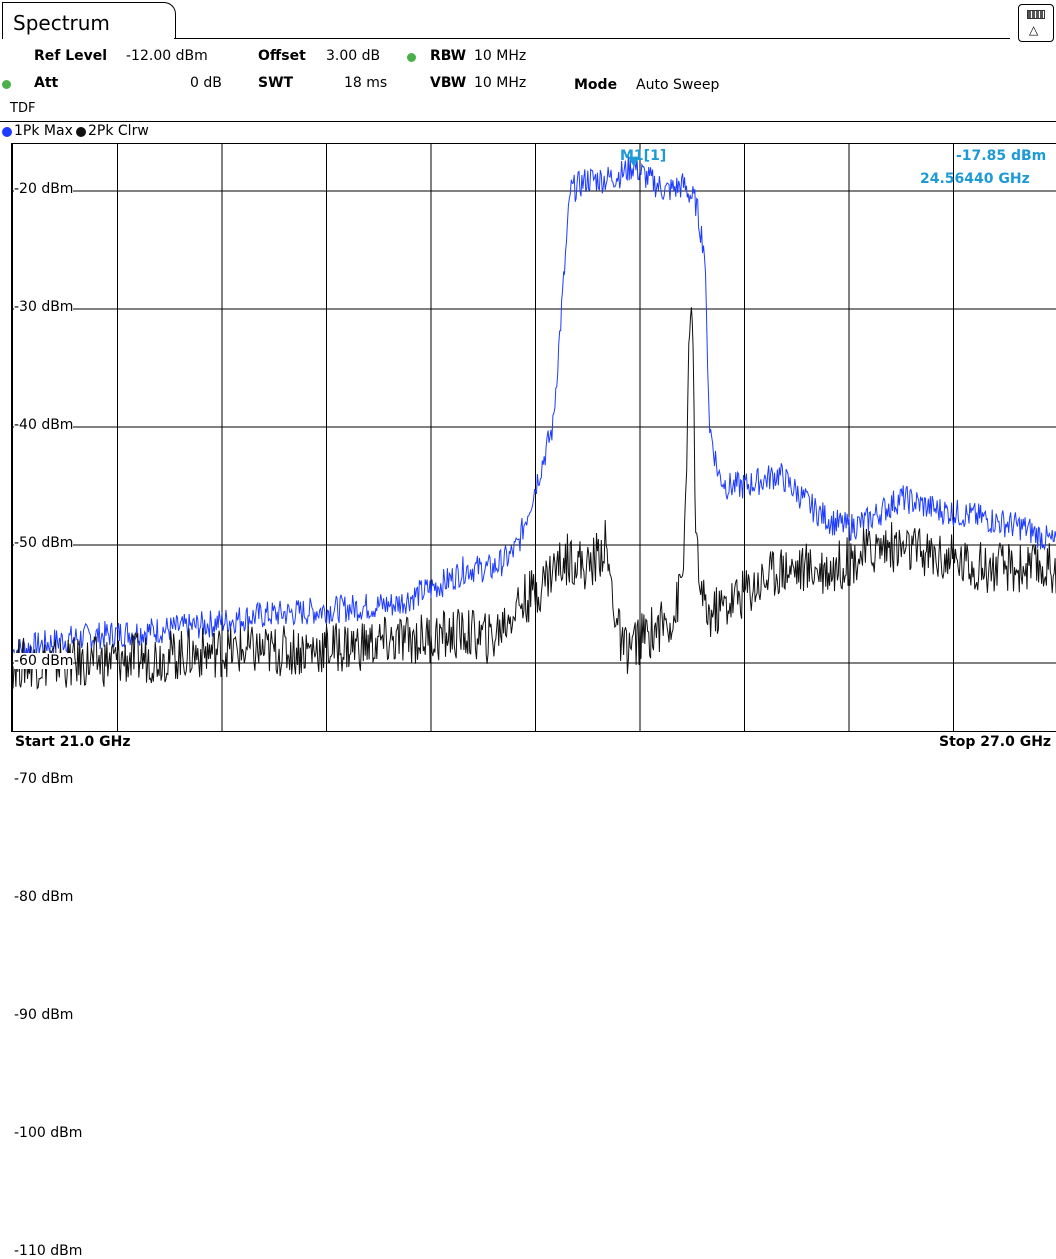 This screenshot has width=1056, height=1259. I want to click on start-frequency: Start 21.0 GHz, so click(73, 742).